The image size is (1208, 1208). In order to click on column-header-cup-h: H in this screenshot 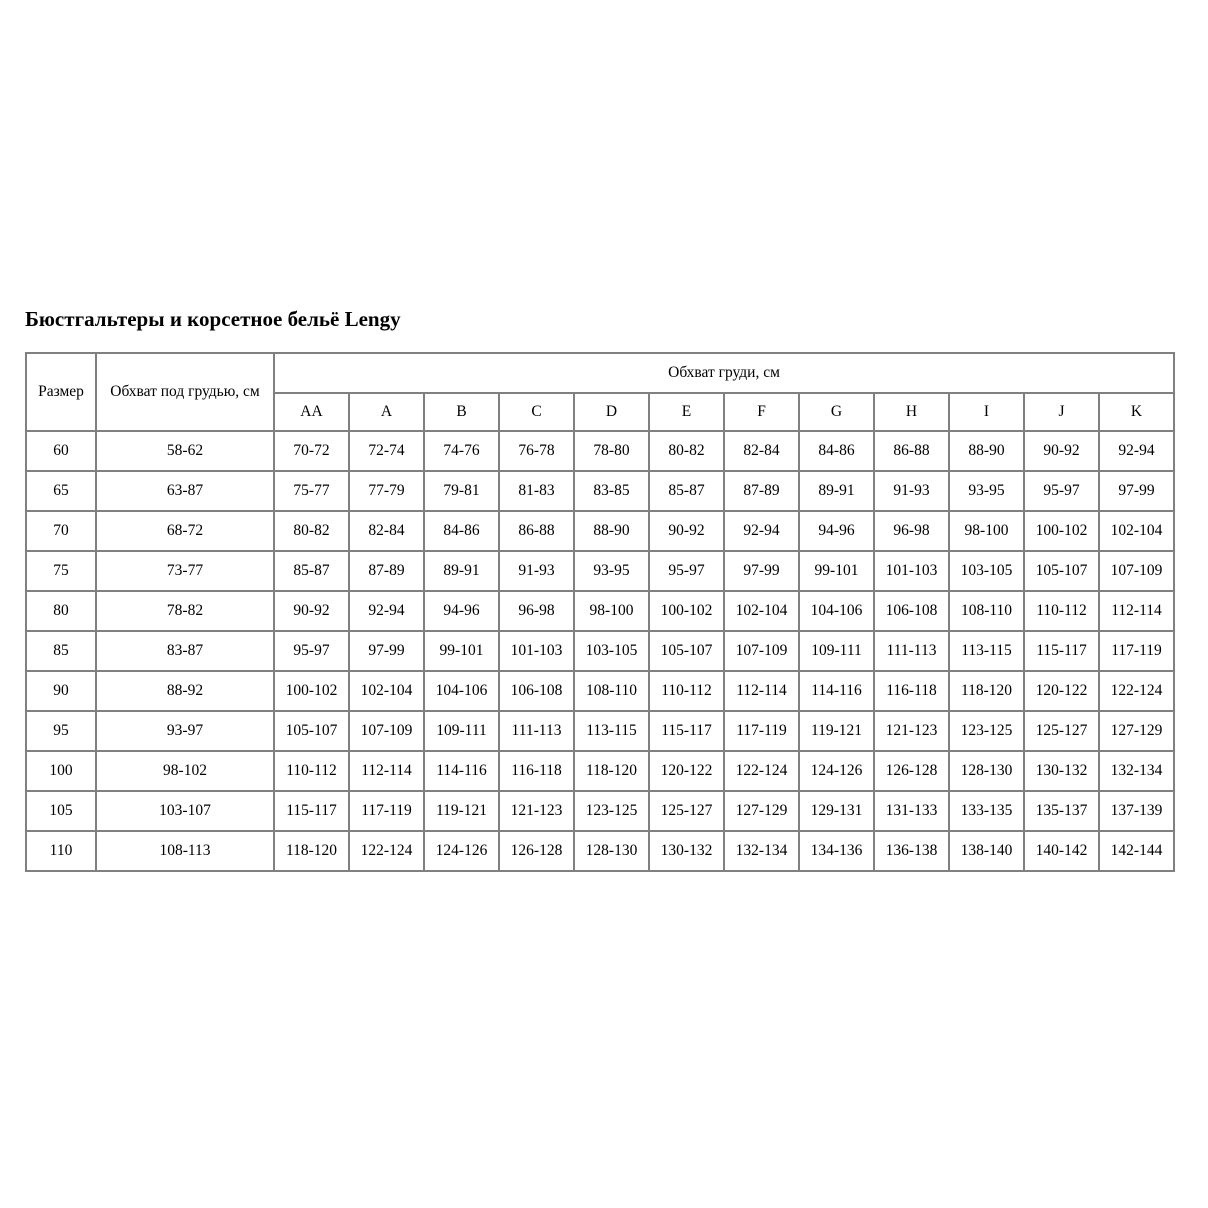, I will do `click(911, 412)`.